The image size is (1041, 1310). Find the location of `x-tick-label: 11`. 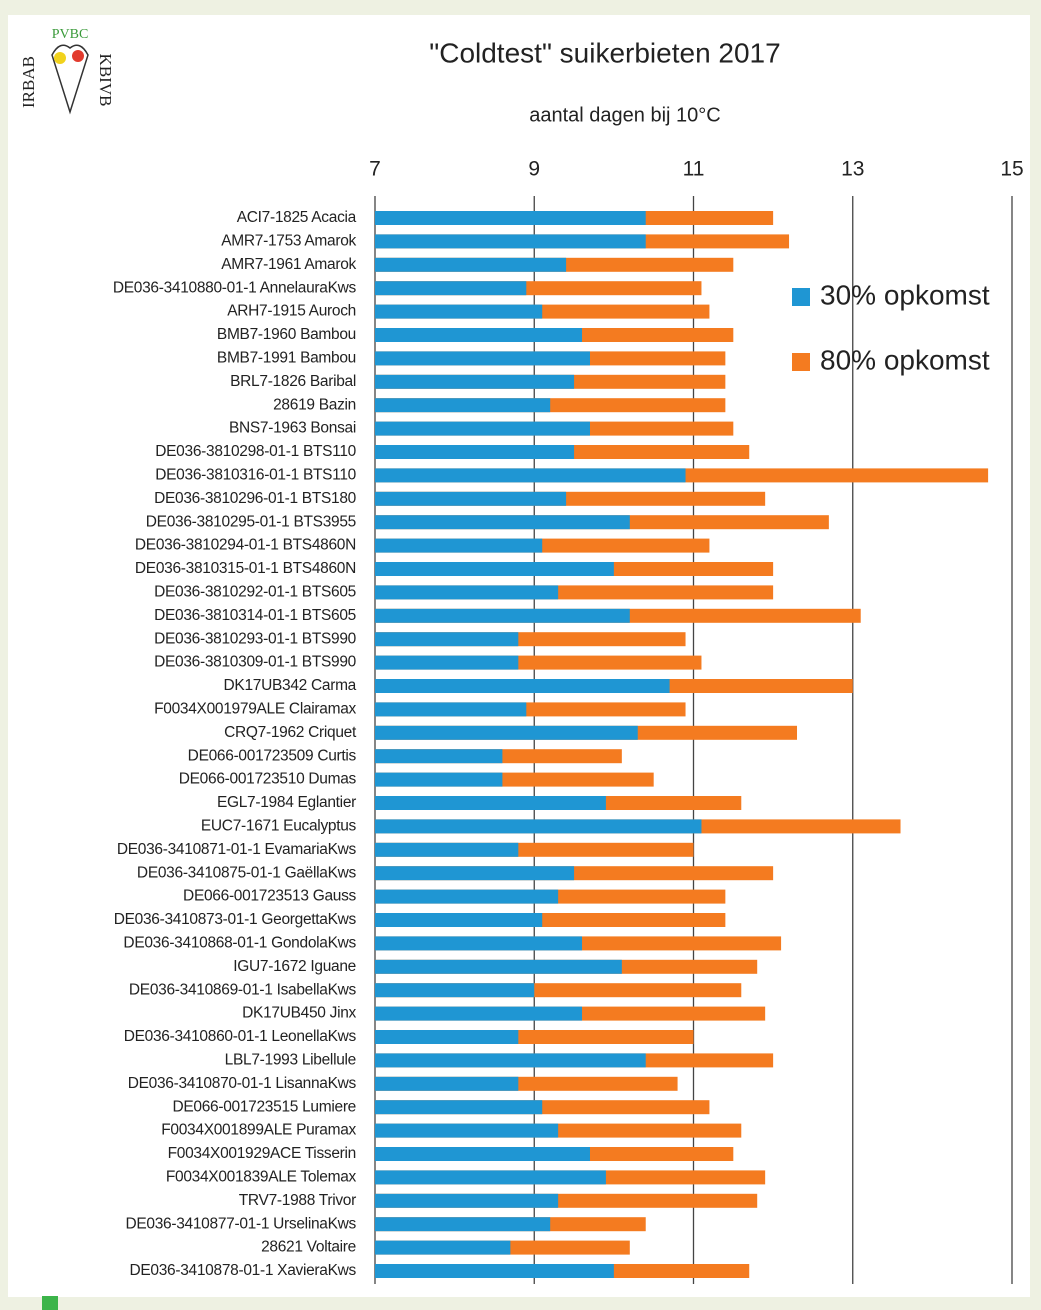

x-tick-label: 11 is located at coordinates (694, 169).